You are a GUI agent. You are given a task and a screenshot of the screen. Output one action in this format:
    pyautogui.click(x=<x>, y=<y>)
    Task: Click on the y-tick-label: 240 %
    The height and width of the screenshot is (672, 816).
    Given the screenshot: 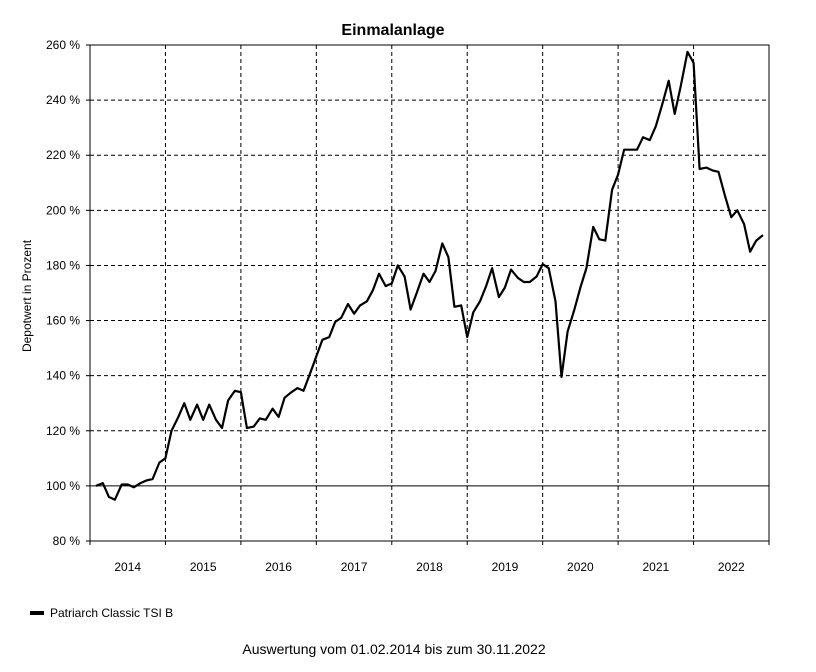 What is the action you would take?
    pyautogui.click(x=63, y=100)
    